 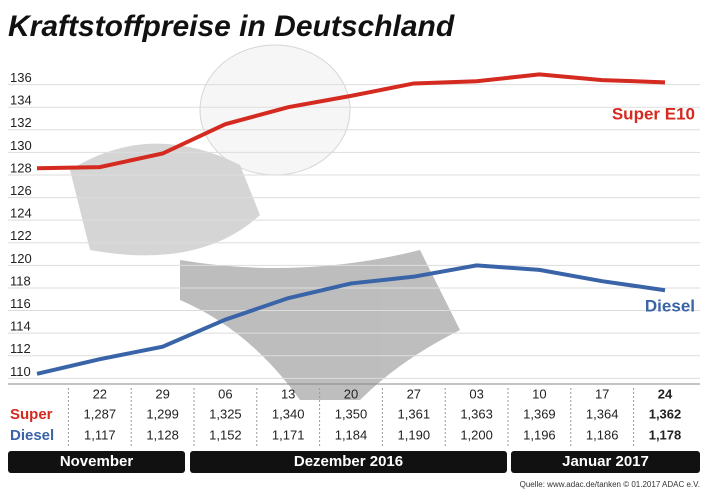 I want to click on y-tick-label: 126, so click(x=21, y=190).